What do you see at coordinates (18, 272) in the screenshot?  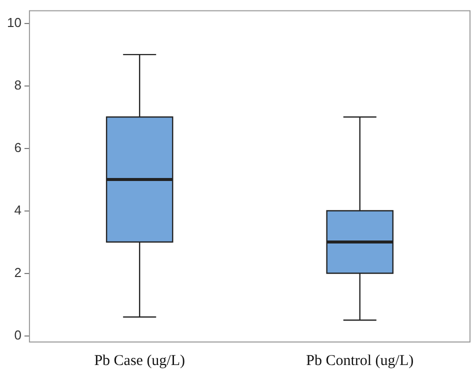 I see `y-tick-label: 2` at bounding box center [18, 272].